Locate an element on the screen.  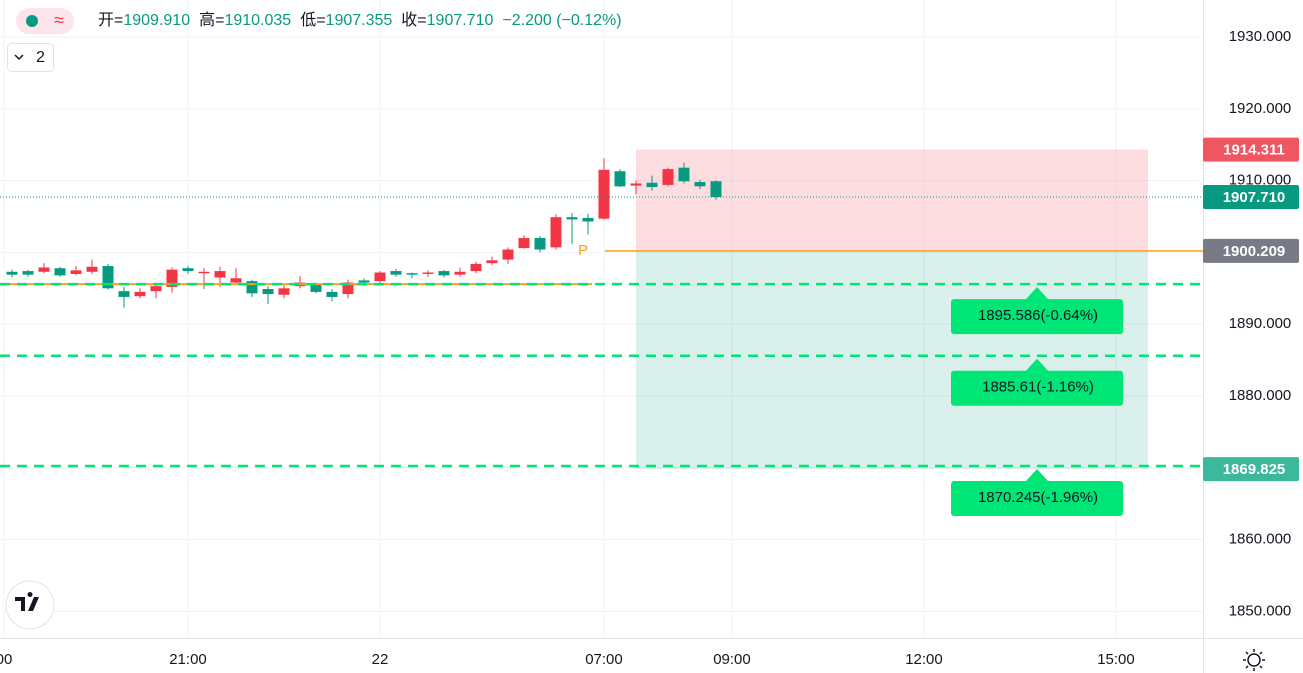
level-label: 1870.245(-1.96%) is located at coordinates (1037, 493).